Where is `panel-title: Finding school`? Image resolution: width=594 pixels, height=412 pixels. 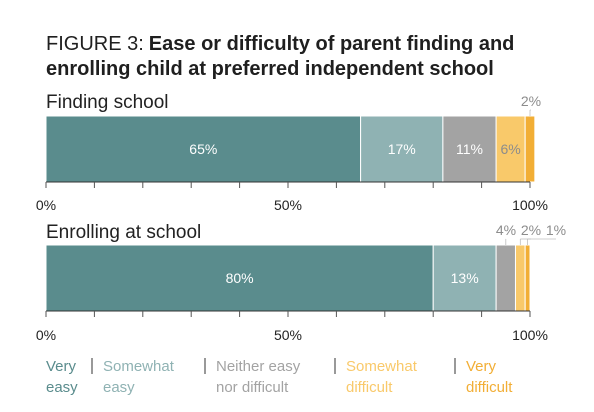 panel-title: Finding school is located at coordinates (107, 102).